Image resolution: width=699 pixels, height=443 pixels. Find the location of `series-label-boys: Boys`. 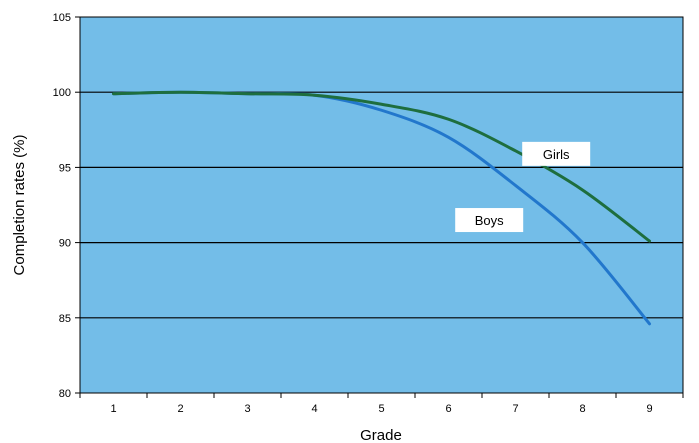

series-label-boys: Boys is located at coordinates (489, 220).